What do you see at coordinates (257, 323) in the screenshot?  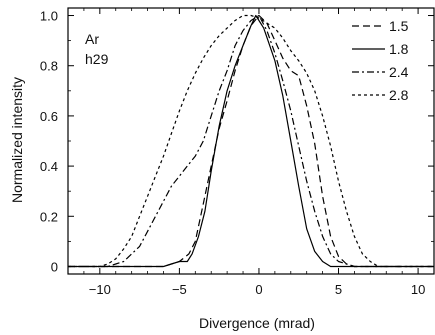 I see `x-axis-label: Divergence (mrad)` at bounding box center [257, 323].